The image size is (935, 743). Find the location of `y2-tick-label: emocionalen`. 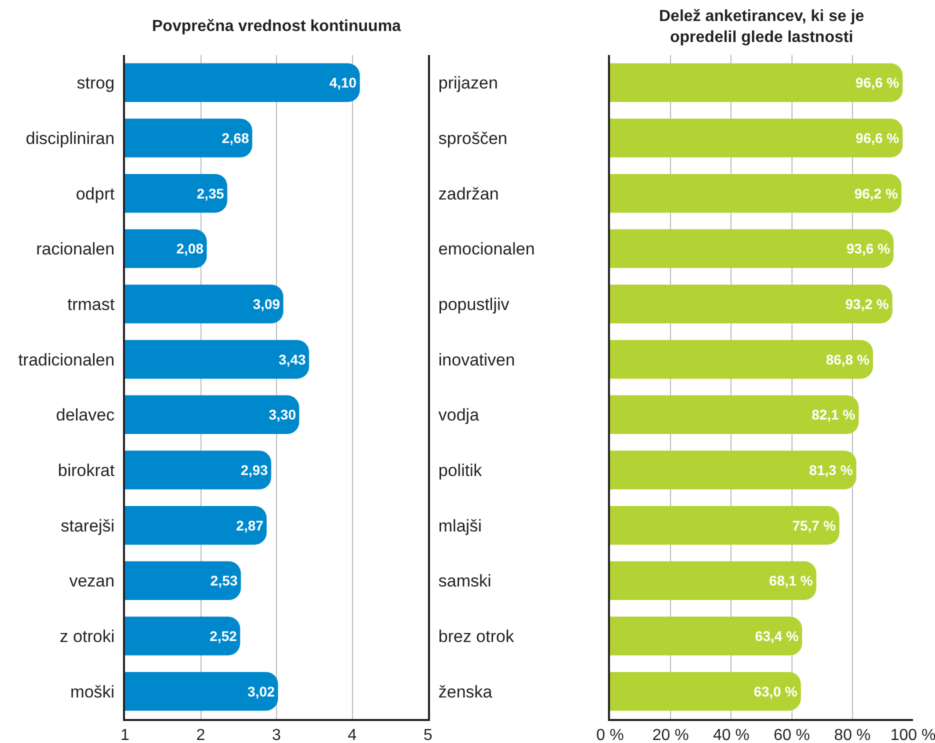

y2-tick-label: emocionalen is located at coordinates (486, 249).